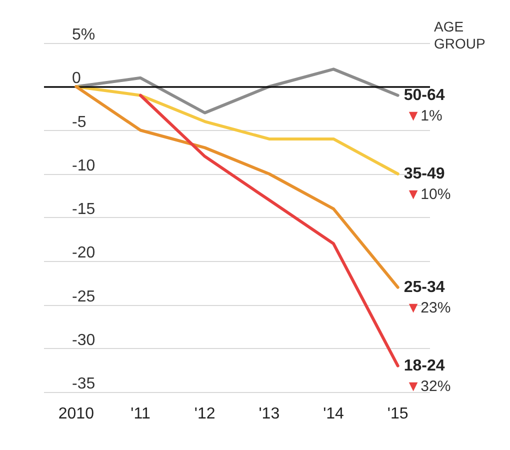  What do you see at coordinates (397, 414) in the screenshot?
I see `x-tick-label: '15` at bounding box center [397, 414].